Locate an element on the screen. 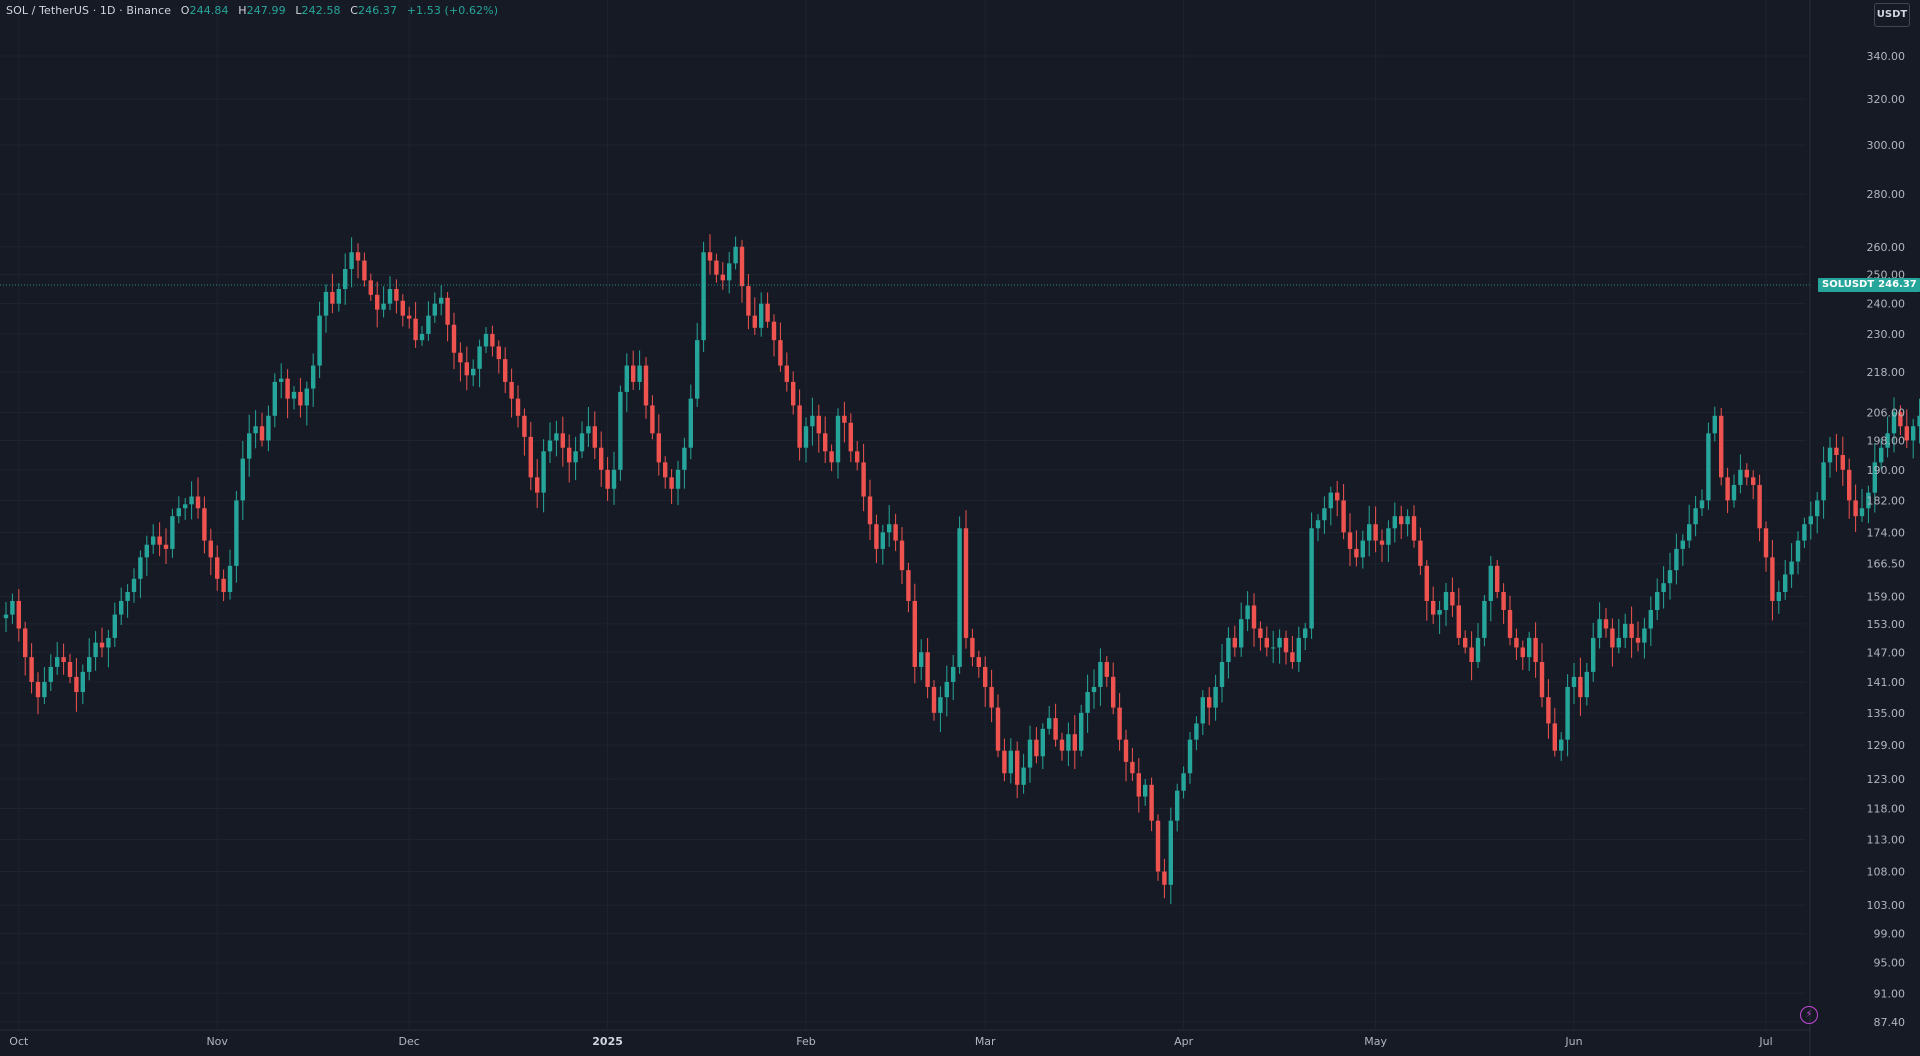 The width and height of the screenshot is (1920, 1056). x-tick-label: Mar is located at coordinates (985, 1041).